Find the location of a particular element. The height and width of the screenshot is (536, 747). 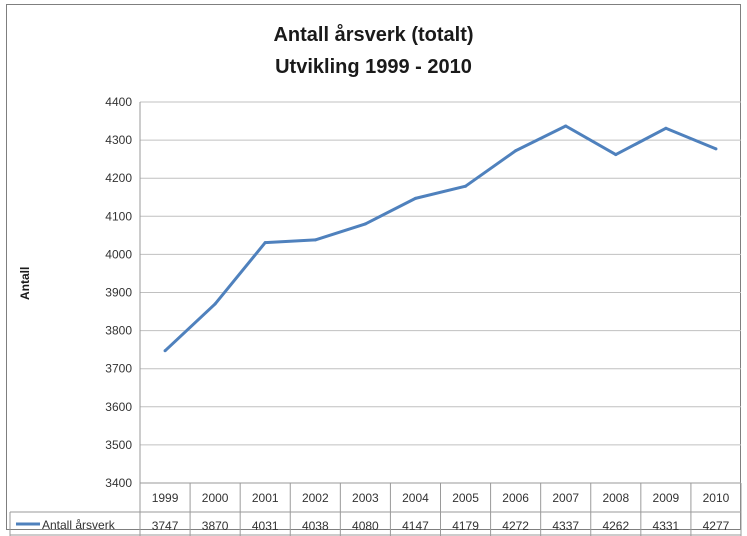

data-label: 4337 is located at coordinates (565, 526).